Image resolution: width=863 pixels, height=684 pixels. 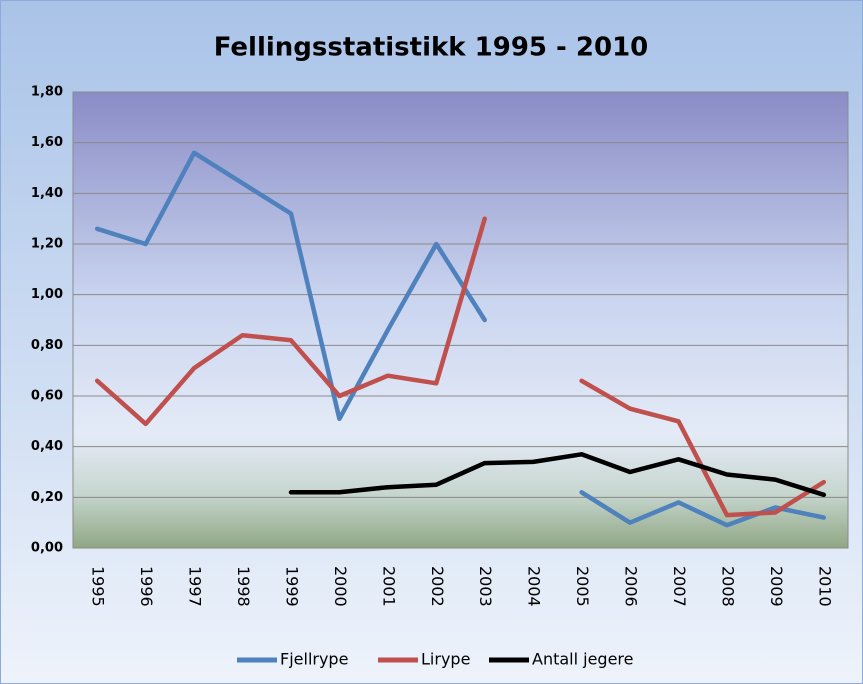 What do you see at coordinates (47, 396) in the screenshot?
I see `y-tick-label: 0,60` at bounding box center [47, 396].